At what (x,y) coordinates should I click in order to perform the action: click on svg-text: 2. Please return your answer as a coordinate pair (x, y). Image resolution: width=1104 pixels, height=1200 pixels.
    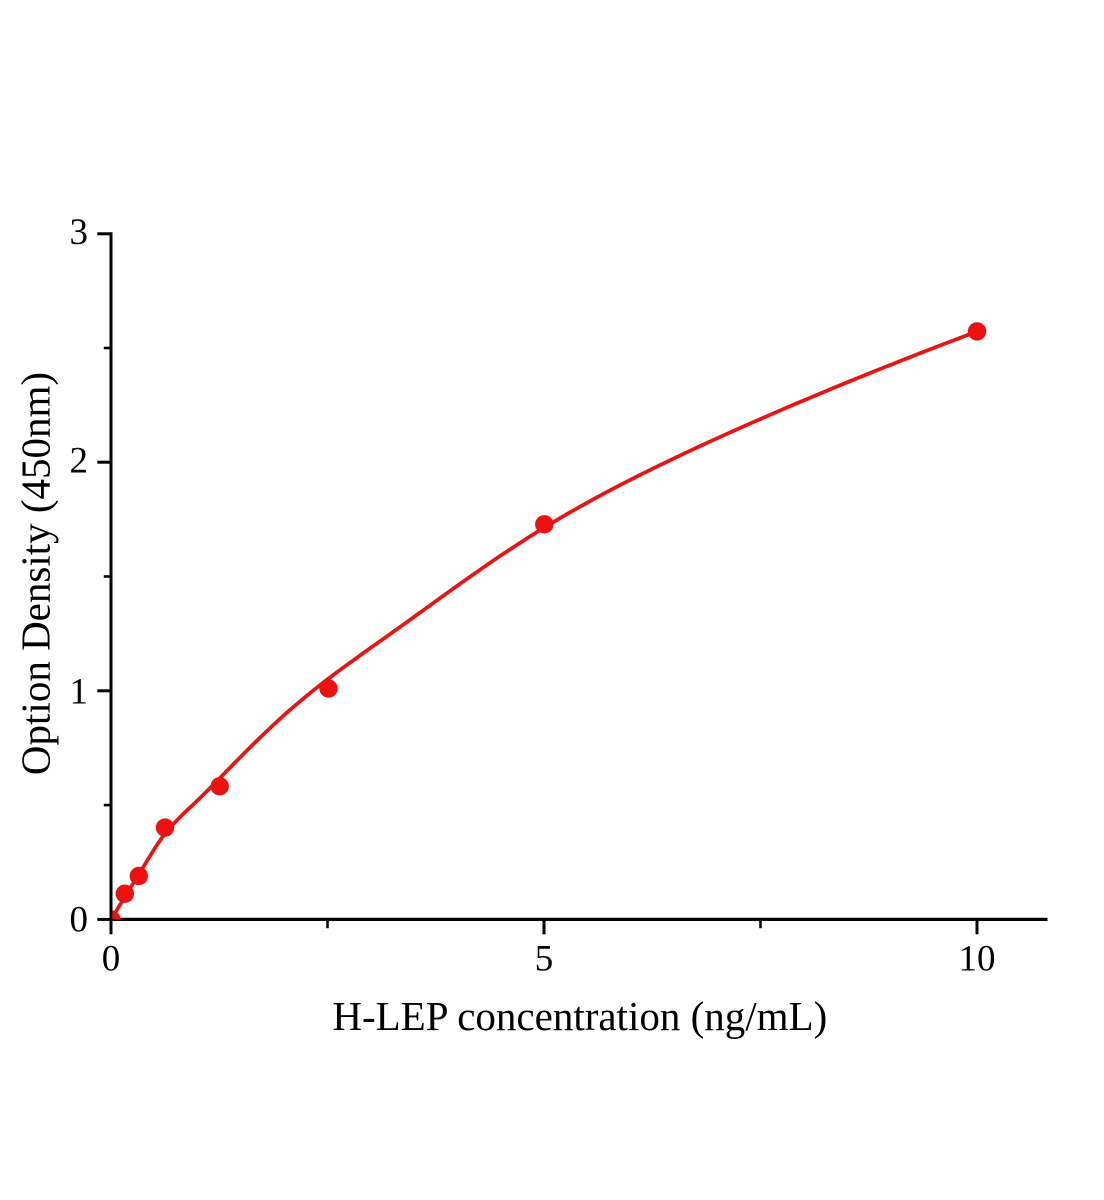
    Looking at the image, I should click on (79, 461).